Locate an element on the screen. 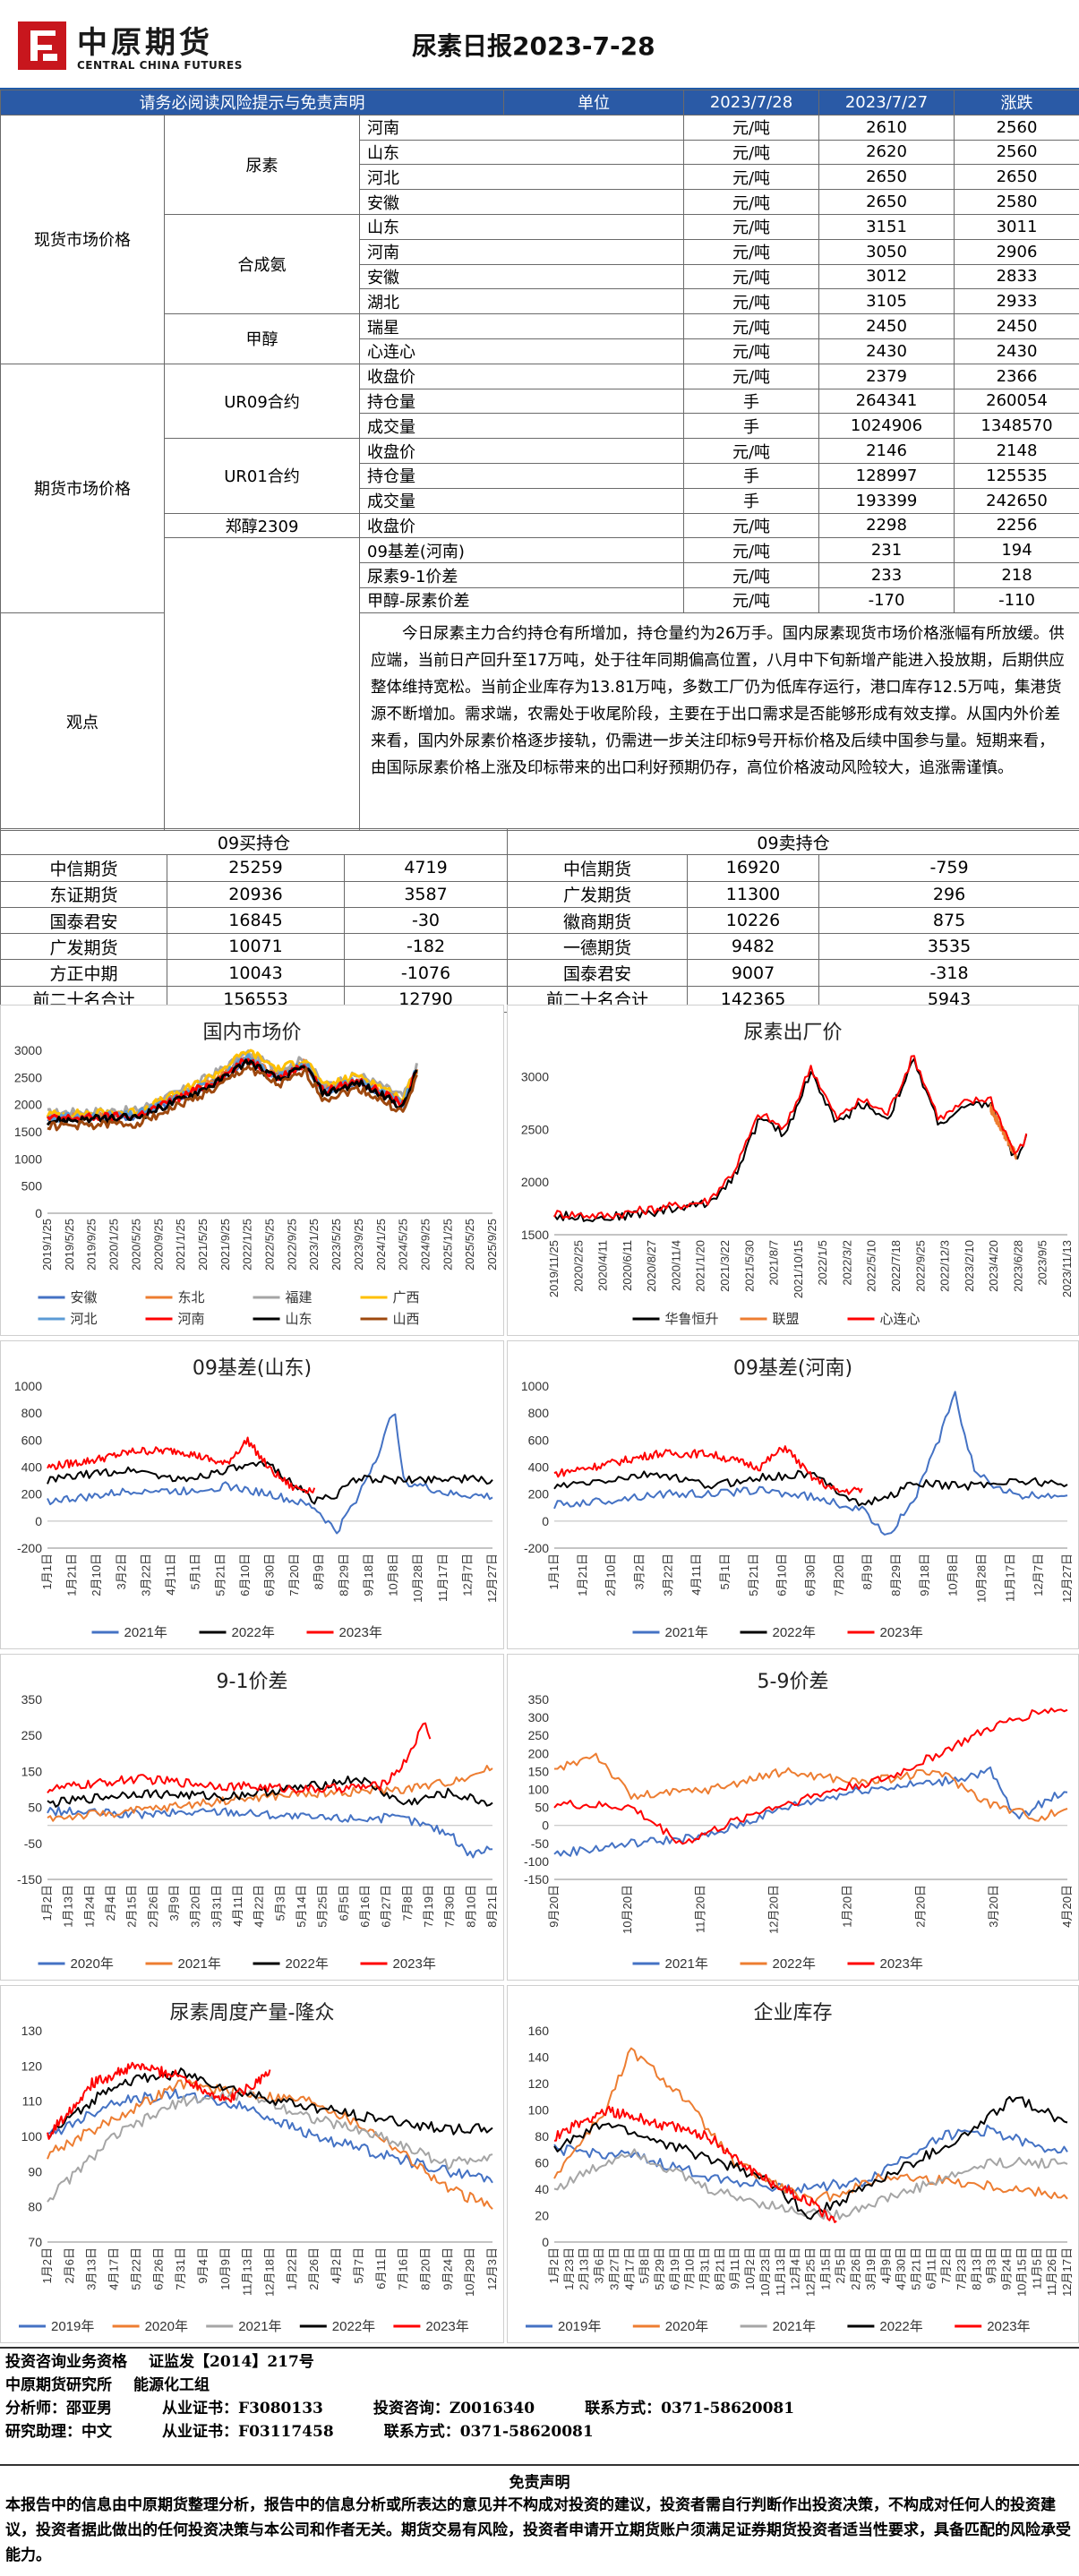 Image resolution: width=1079 pixels, height=2576 pixels. x-tick-label: 2021/3/22 is located at coordinates (725, 1266).